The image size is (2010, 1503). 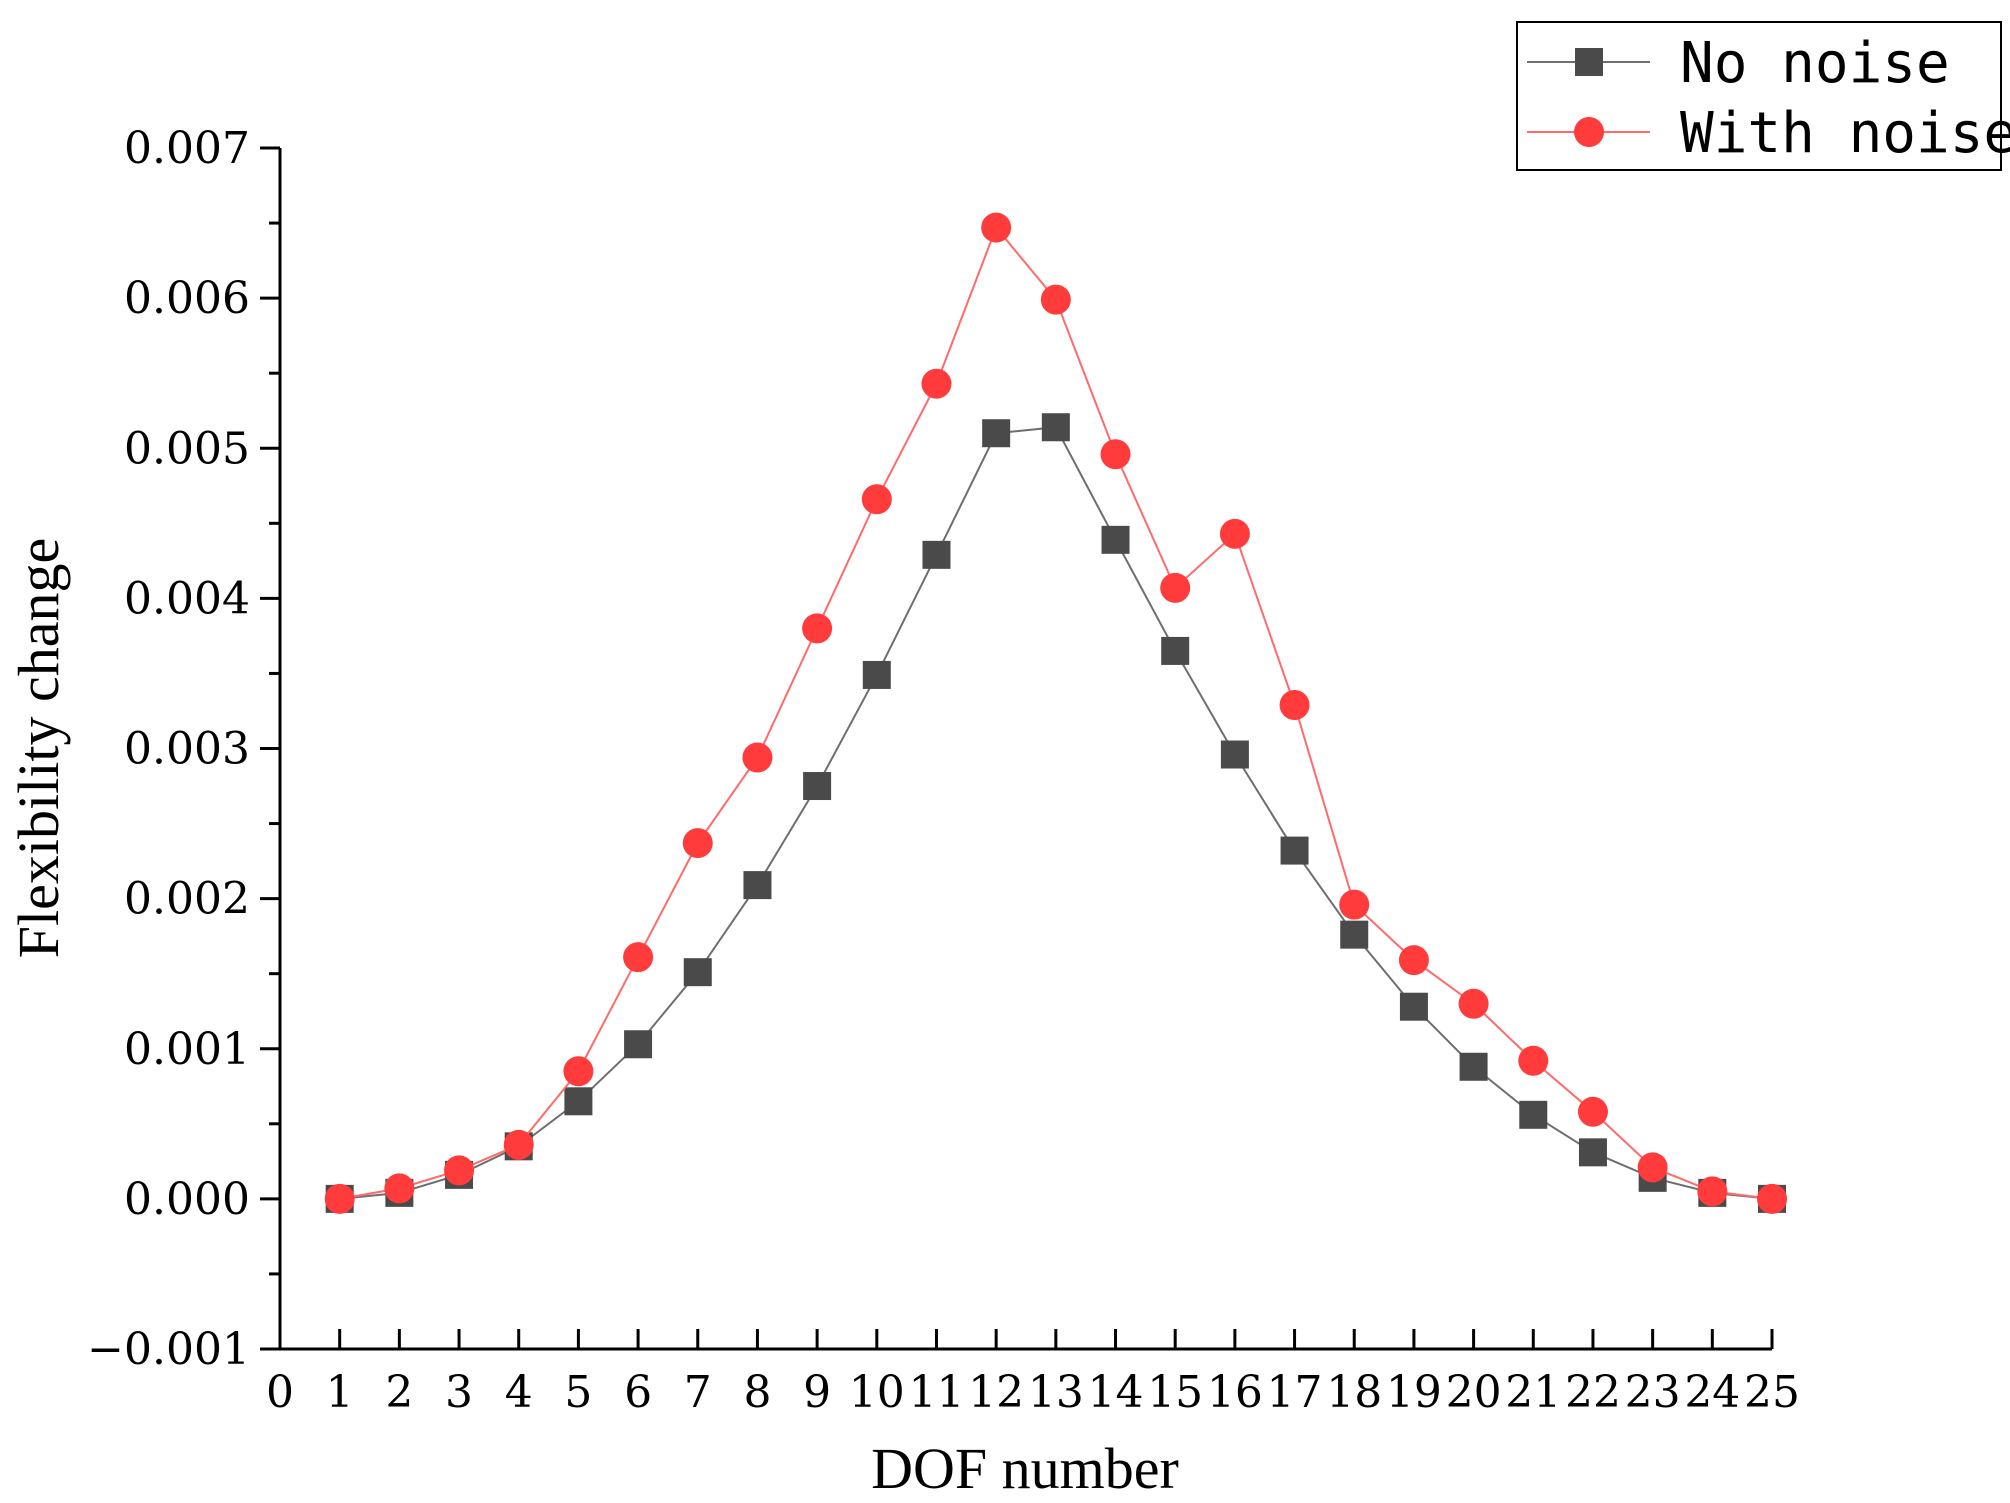 I want to click on x-tick-label: 22, so click(x=1593, y=1392).